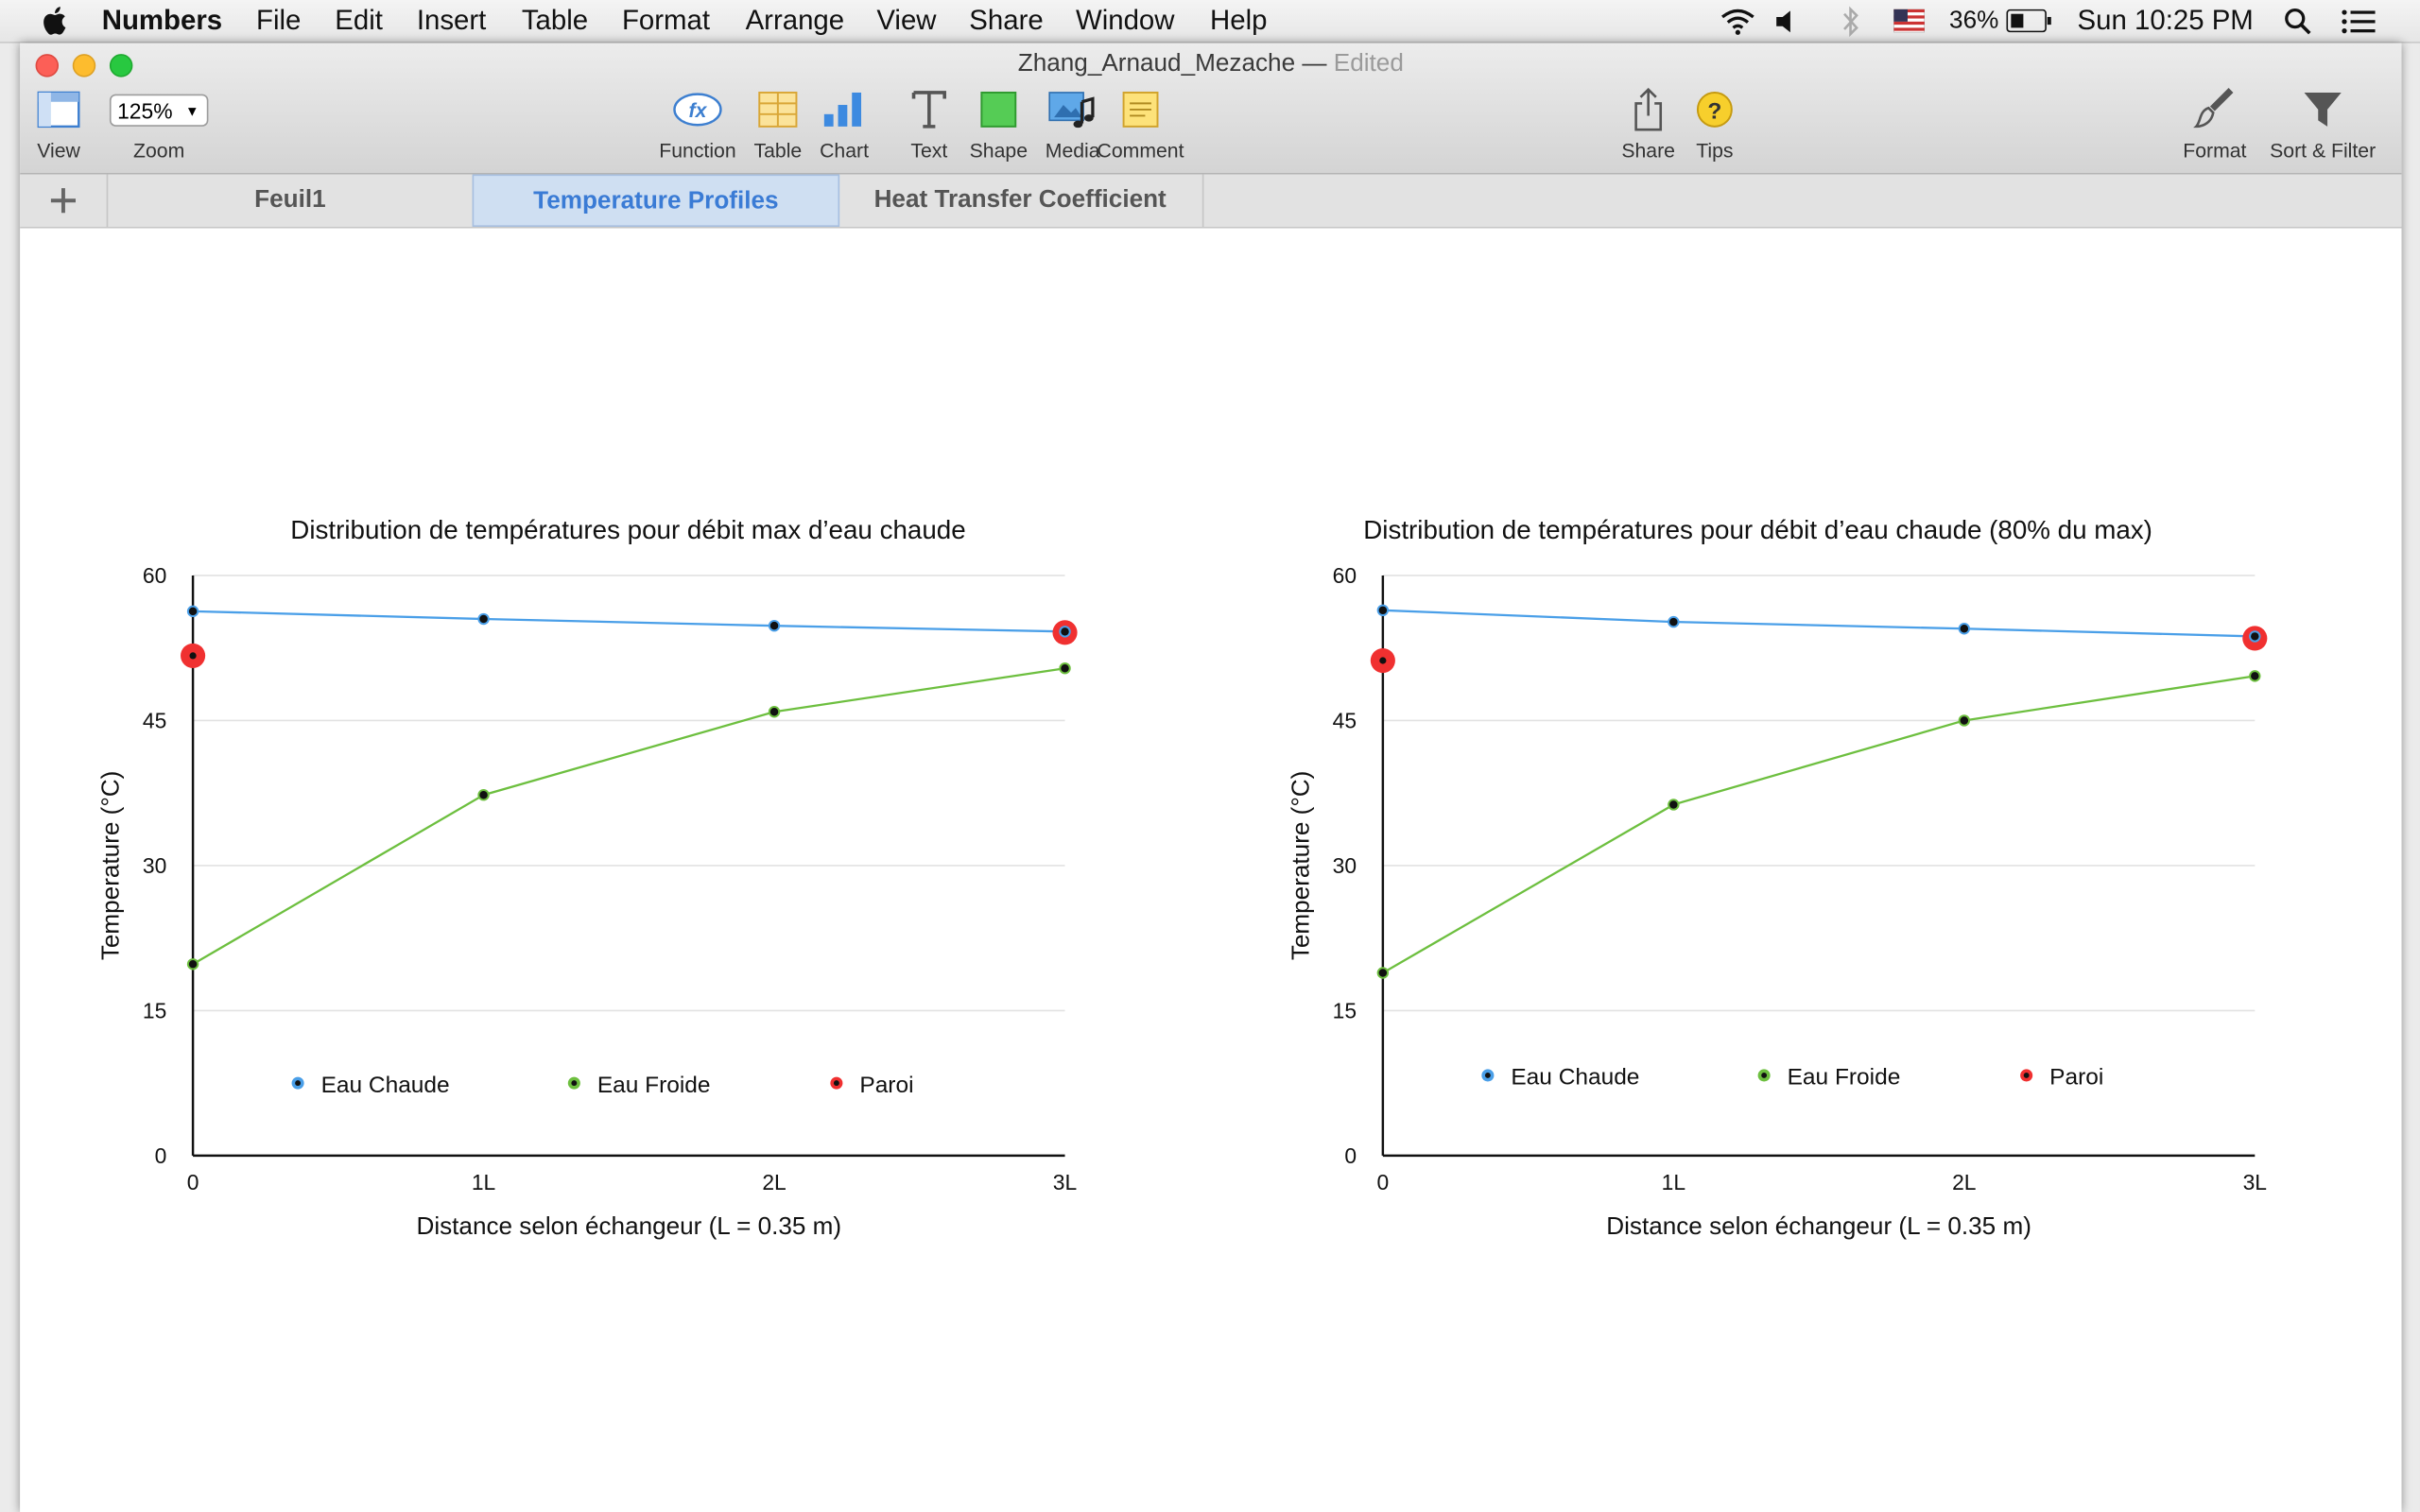 The width and height of the screenshot is (2420, 1512). What do you see at coordinates (1345, 575) in the screenshot?
I see `chart-2-y-tick-label: 60` at bounding box center [1345, 575].